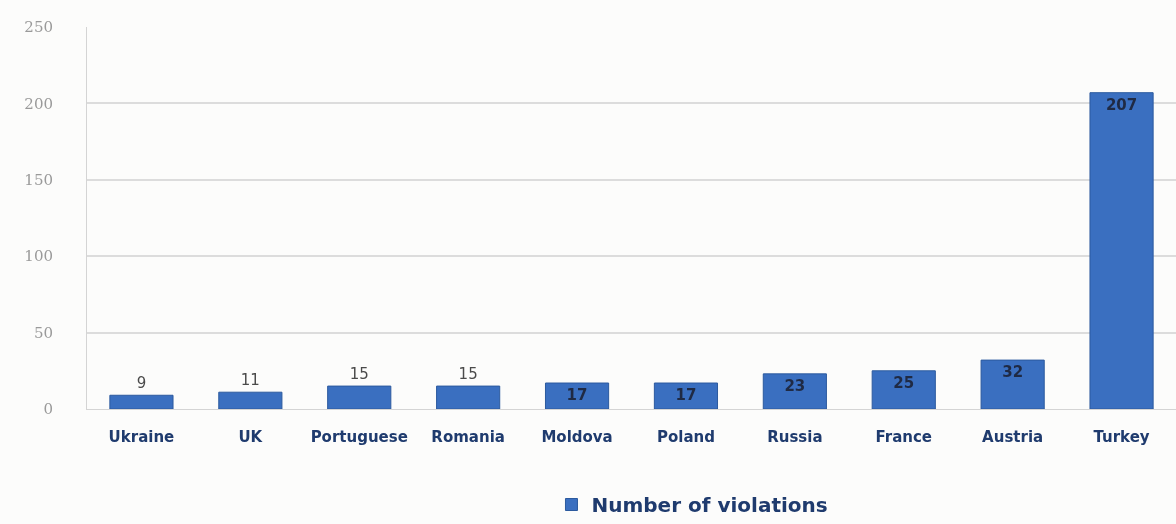  I want to click on y-tick-label: 100, so click(38, 256).